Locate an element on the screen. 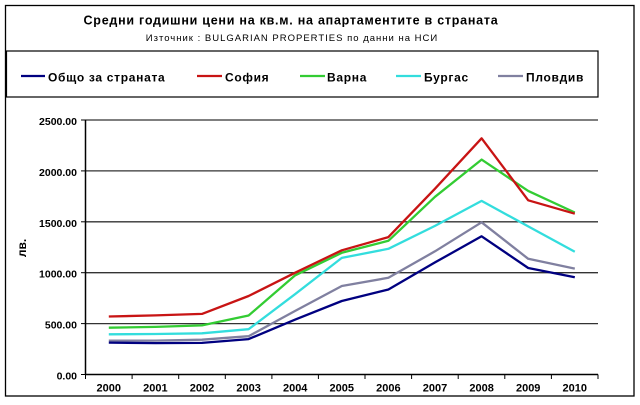 The height and width of the screenshot is (405, 640). svg-text: 2006 is located at coordinates (388, 389).